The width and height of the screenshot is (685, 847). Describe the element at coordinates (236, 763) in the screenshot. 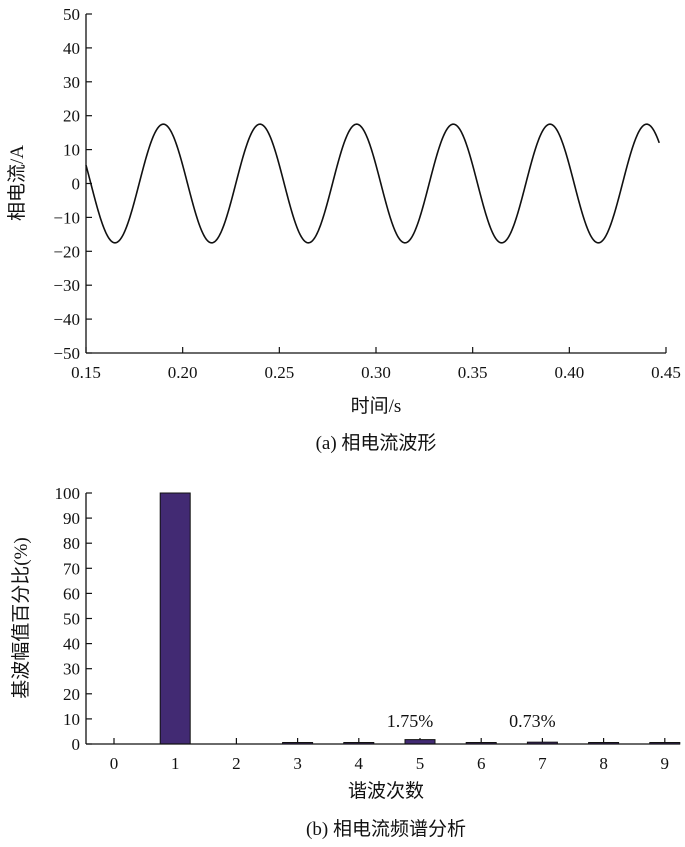

I see `spectrum-x-tick-label: 2` at that location.